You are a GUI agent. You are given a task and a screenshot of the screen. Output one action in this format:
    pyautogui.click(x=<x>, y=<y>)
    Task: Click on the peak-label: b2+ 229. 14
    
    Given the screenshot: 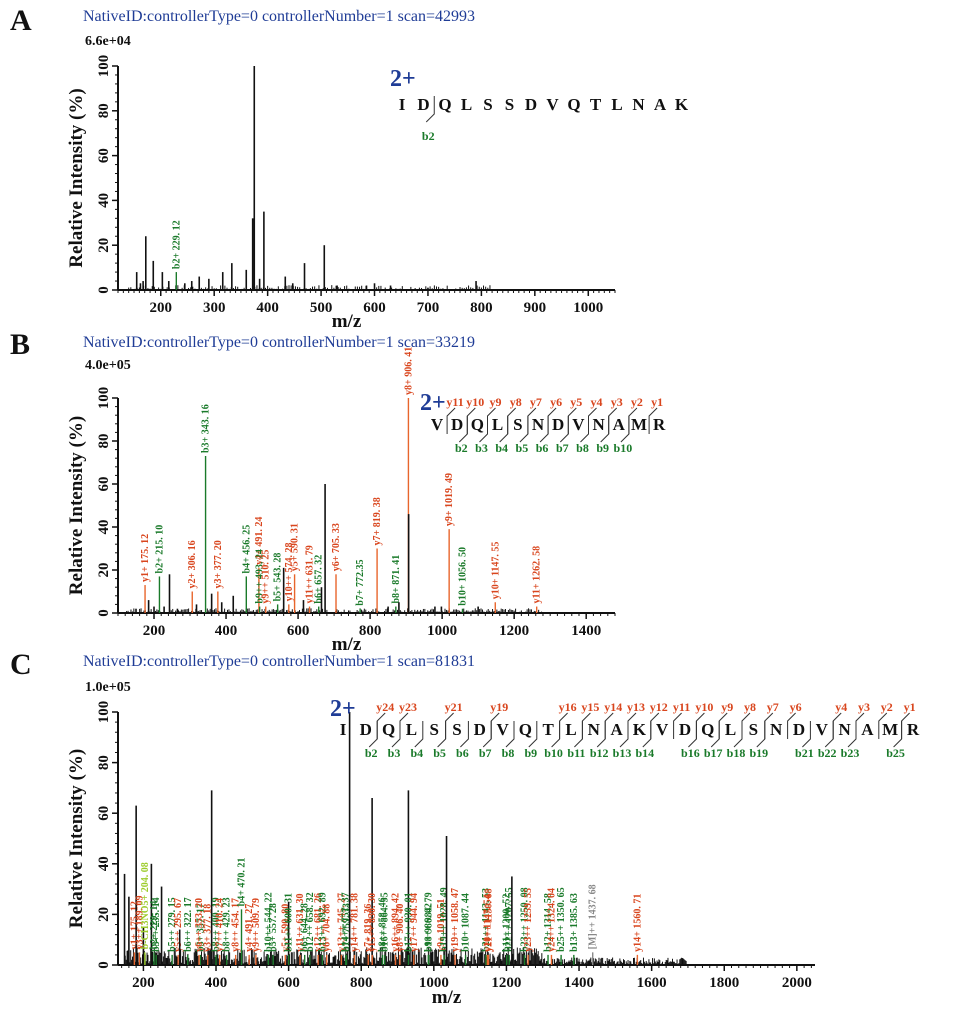 What is the action you would take?
    pyautogui.click(x=154, y=925)
    